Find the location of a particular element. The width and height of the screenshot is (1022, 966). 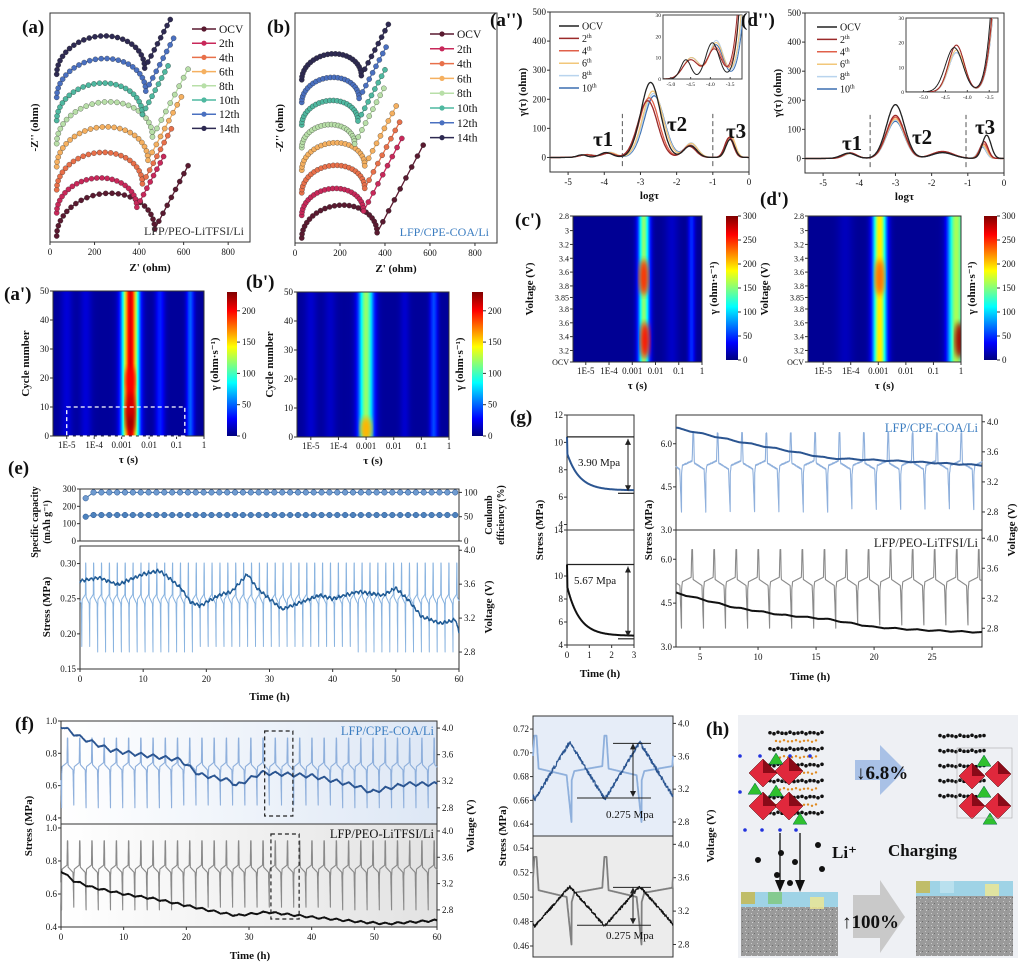

x-tick-label: 1E-4 is located at coordinates (851, 371).